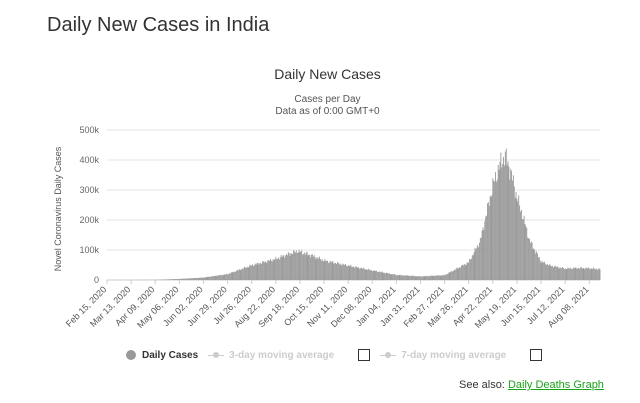 The image size is (640, 403). I want to click on legend-item-daily-cases: Daily Cases, so click(162, 355).